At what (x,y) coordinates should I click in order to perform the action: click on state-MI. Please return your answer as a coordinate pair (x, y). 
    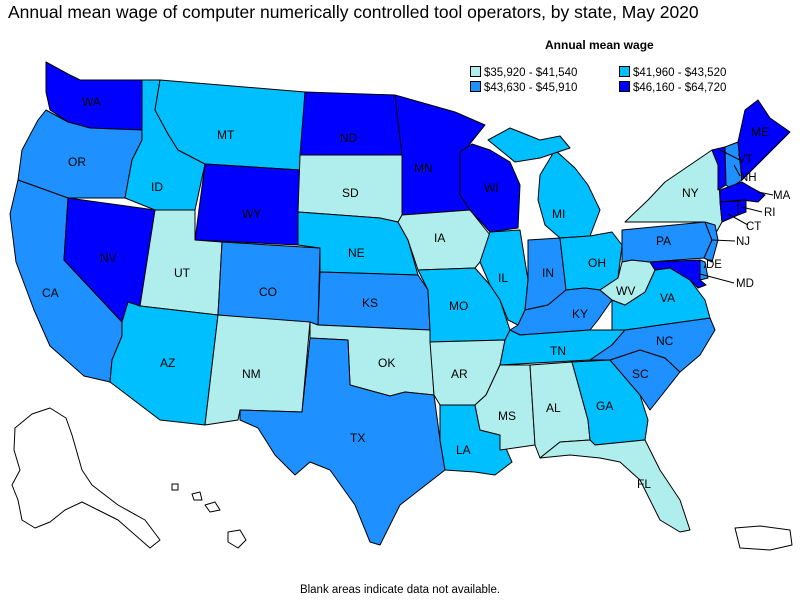
    Looking at the image, I should click on (569, 194).